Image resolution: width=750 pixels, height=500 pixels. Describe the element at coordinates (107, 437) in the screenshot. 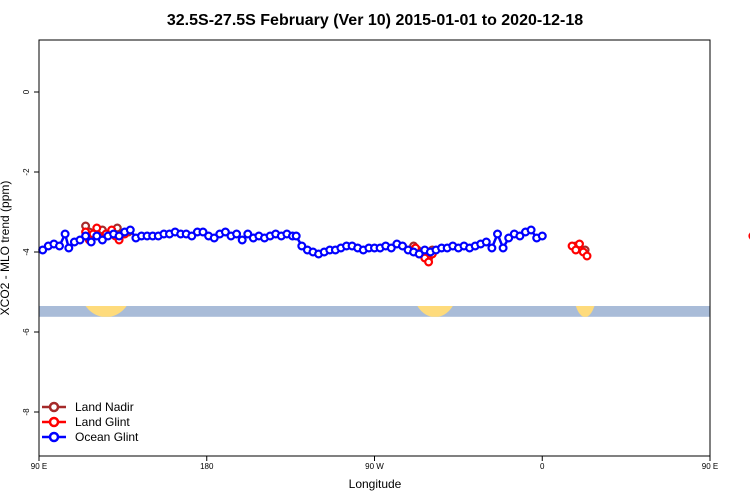

I see `legend-label: Ocean Glint` at that location.